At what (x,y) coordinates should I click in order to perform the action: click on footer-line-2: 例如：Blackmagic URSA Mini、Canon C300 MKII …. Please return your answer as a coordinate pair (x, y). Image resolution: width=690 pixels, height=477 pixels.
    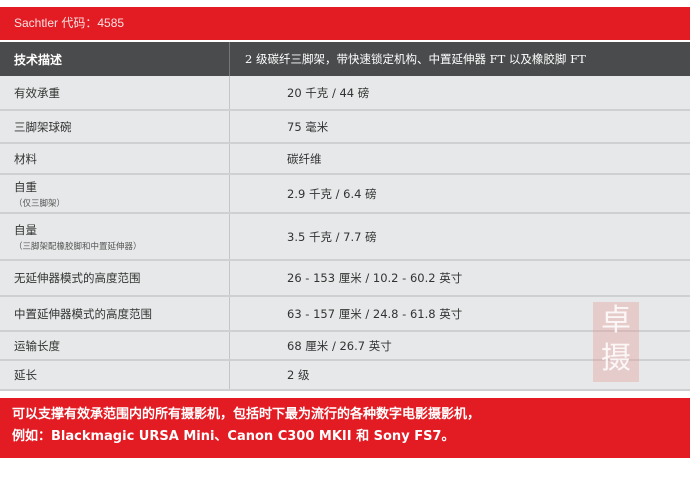
    Looking at the image, I should click on (233, 436).